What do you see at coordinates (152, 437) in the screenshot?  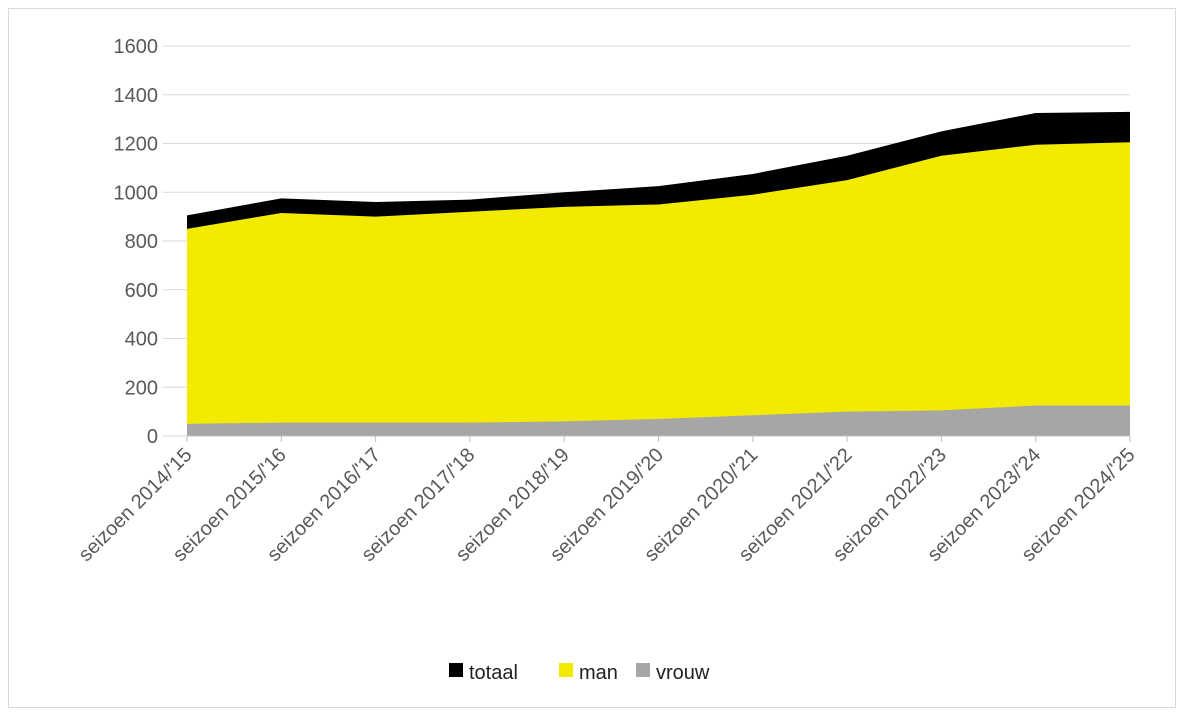 I see `y-tick-label: 0` at bounding box center [152, 437].